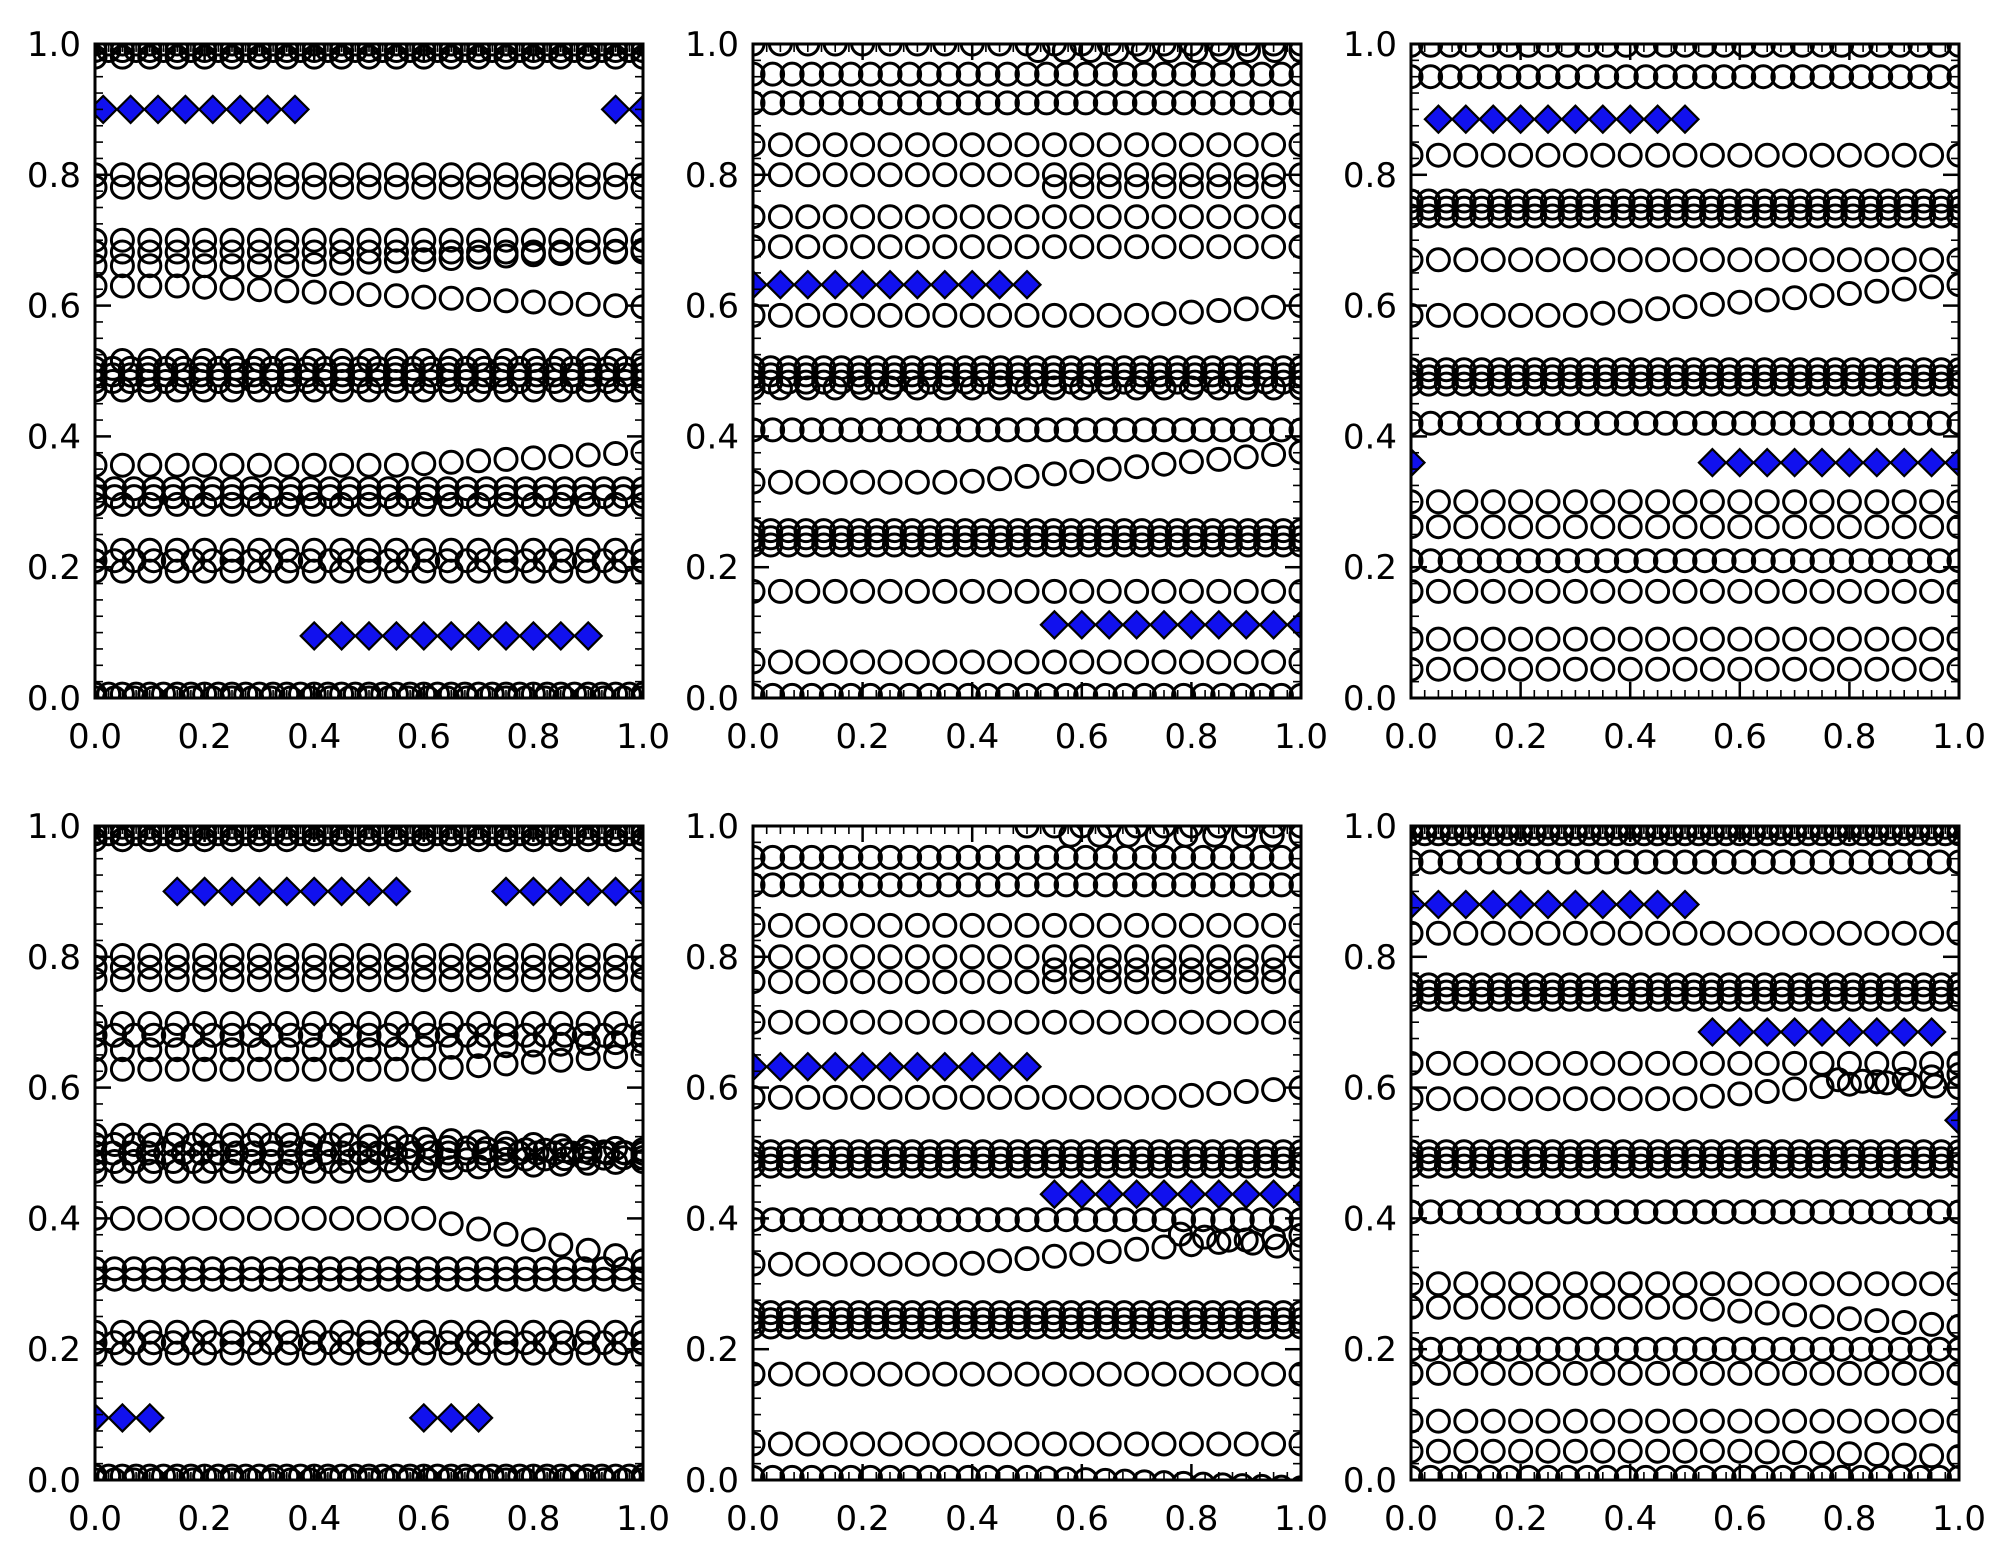 The width and height of the screenshot is (2004, 1565). What do you see at coordinates (712, 1089) in the screenshot?
I see `y-tick-label: 0.6` at bounding box center [712, 1089].